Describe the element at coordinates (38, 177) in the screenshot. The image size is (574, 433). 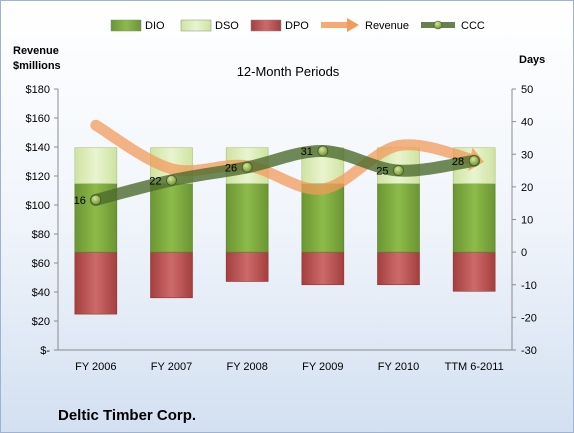
I see `left-tick-label: $120` at that location.